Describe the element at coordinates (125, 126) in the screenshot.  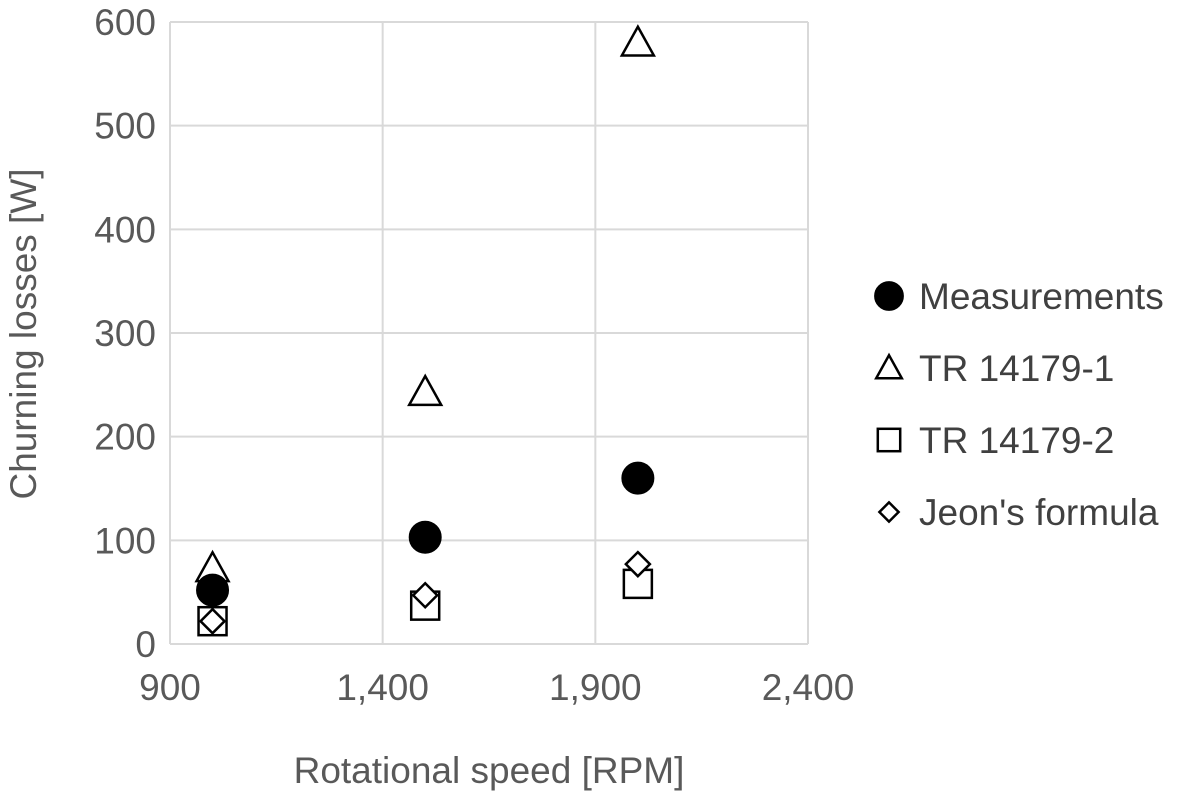
I see `y-tick-label: 500` at that location.